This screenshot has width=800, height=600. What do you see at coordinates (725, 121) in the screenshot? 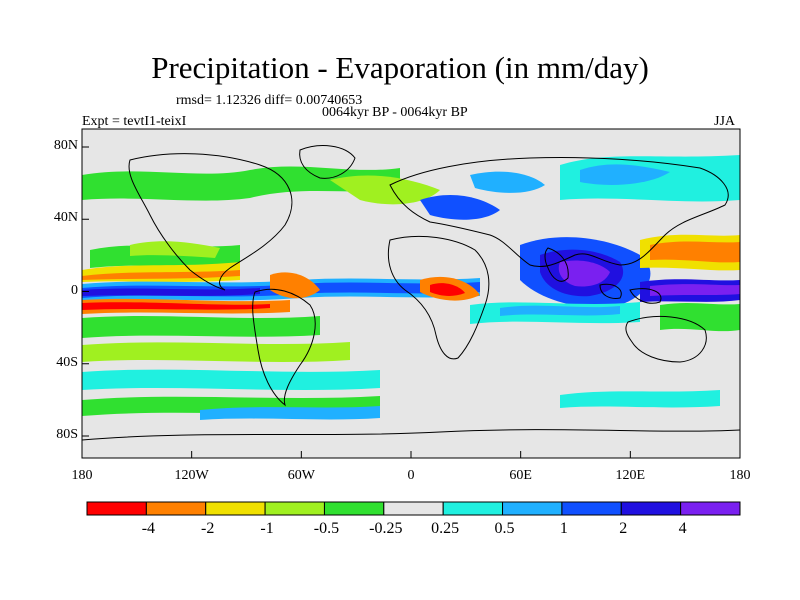
I see `season-label: JJA` at bounding box center [725, 121].